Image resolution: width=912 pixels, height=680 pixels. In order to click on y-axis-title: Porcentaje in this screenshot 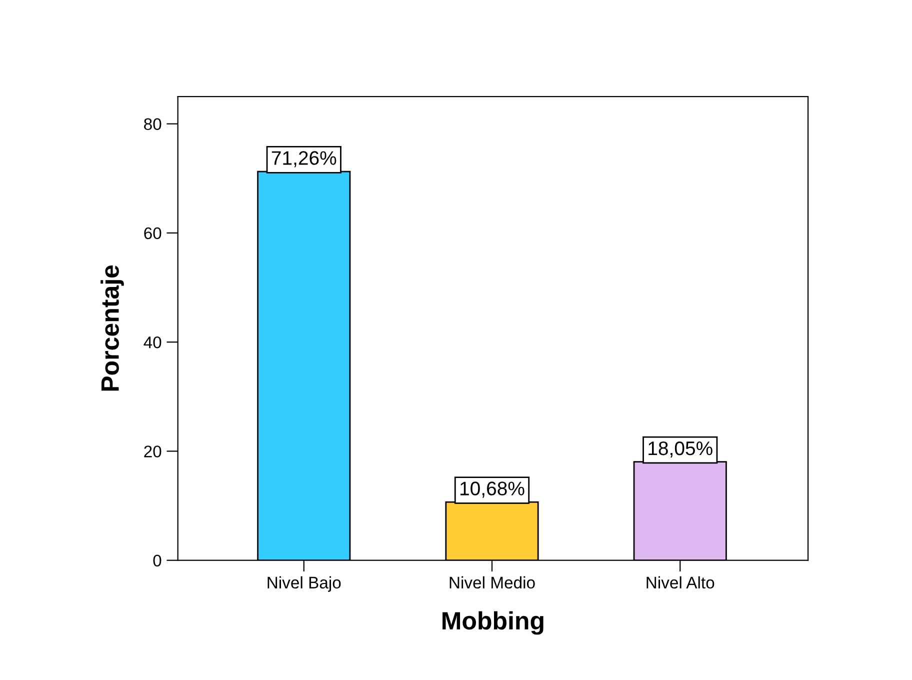, I will do `click(112, 328)`.